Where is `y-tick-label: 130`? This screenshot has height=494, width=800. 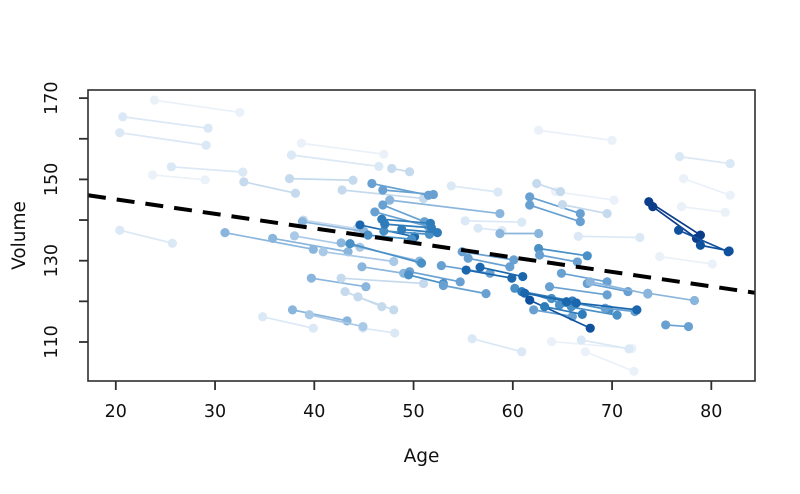
y-tick-label: 130 is located at coordinates (52, 260).